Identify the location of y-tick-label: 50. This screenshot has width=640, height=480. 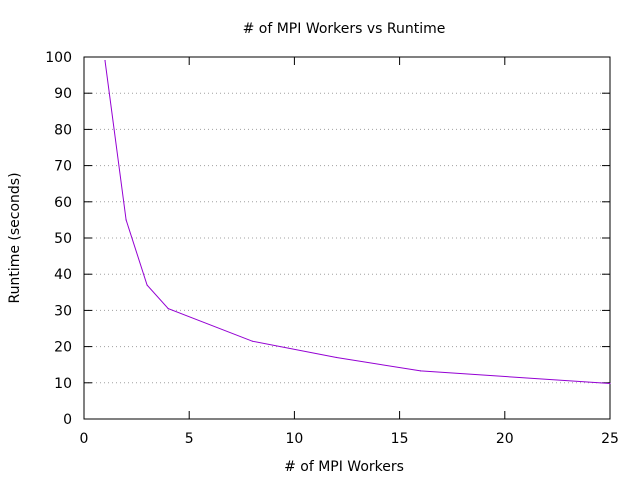
(63, 239).